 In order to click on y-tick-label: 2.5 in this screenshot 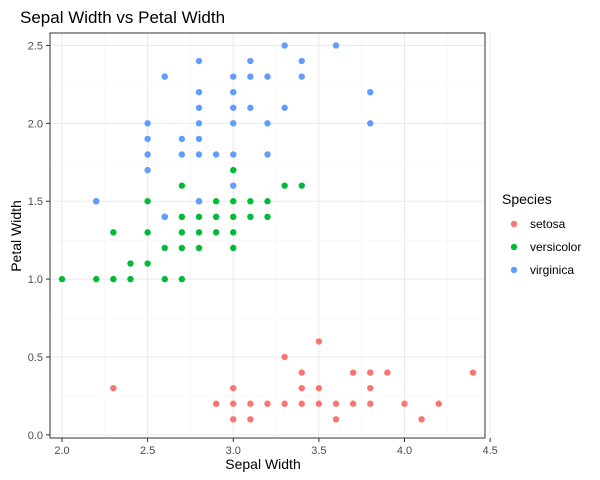, I will do `click(35, 46)`.